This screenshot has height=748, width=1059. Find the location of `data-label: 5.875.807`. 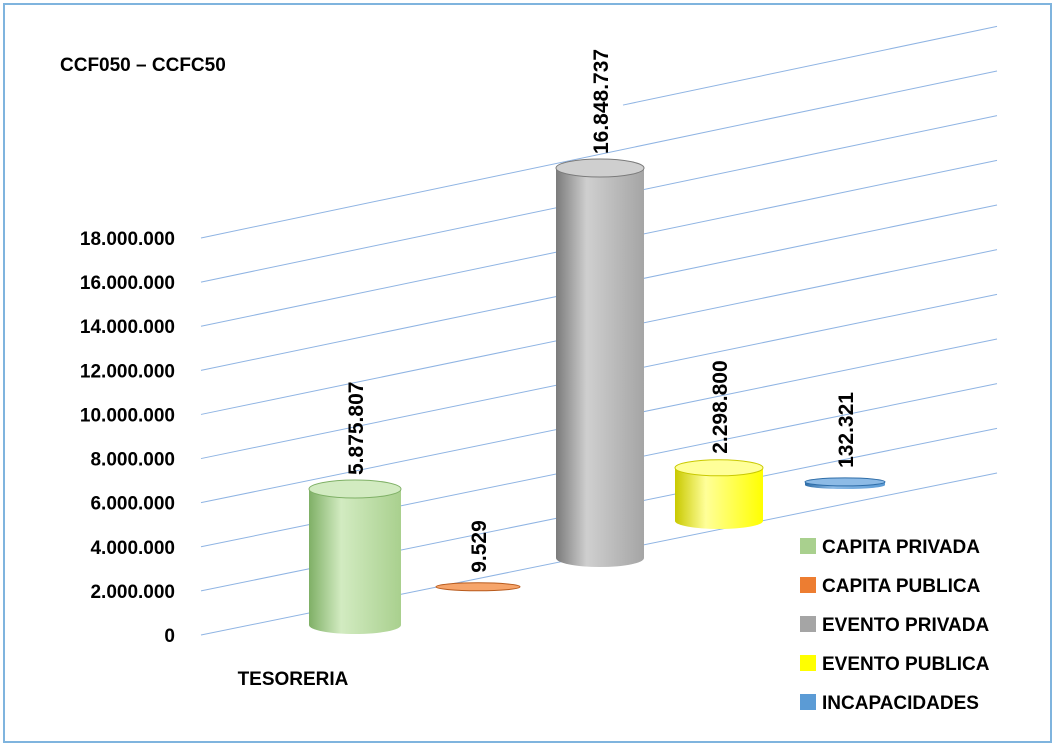

data-label: 5.875.807 is located at coordinates (356, 428).